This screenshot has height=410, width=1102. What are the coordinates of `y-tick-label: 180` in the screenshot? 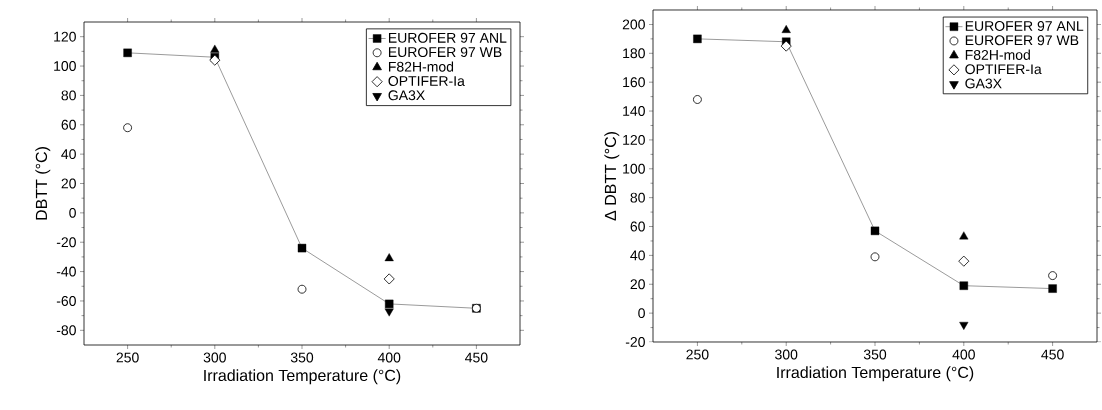 It's located at (634, 53).